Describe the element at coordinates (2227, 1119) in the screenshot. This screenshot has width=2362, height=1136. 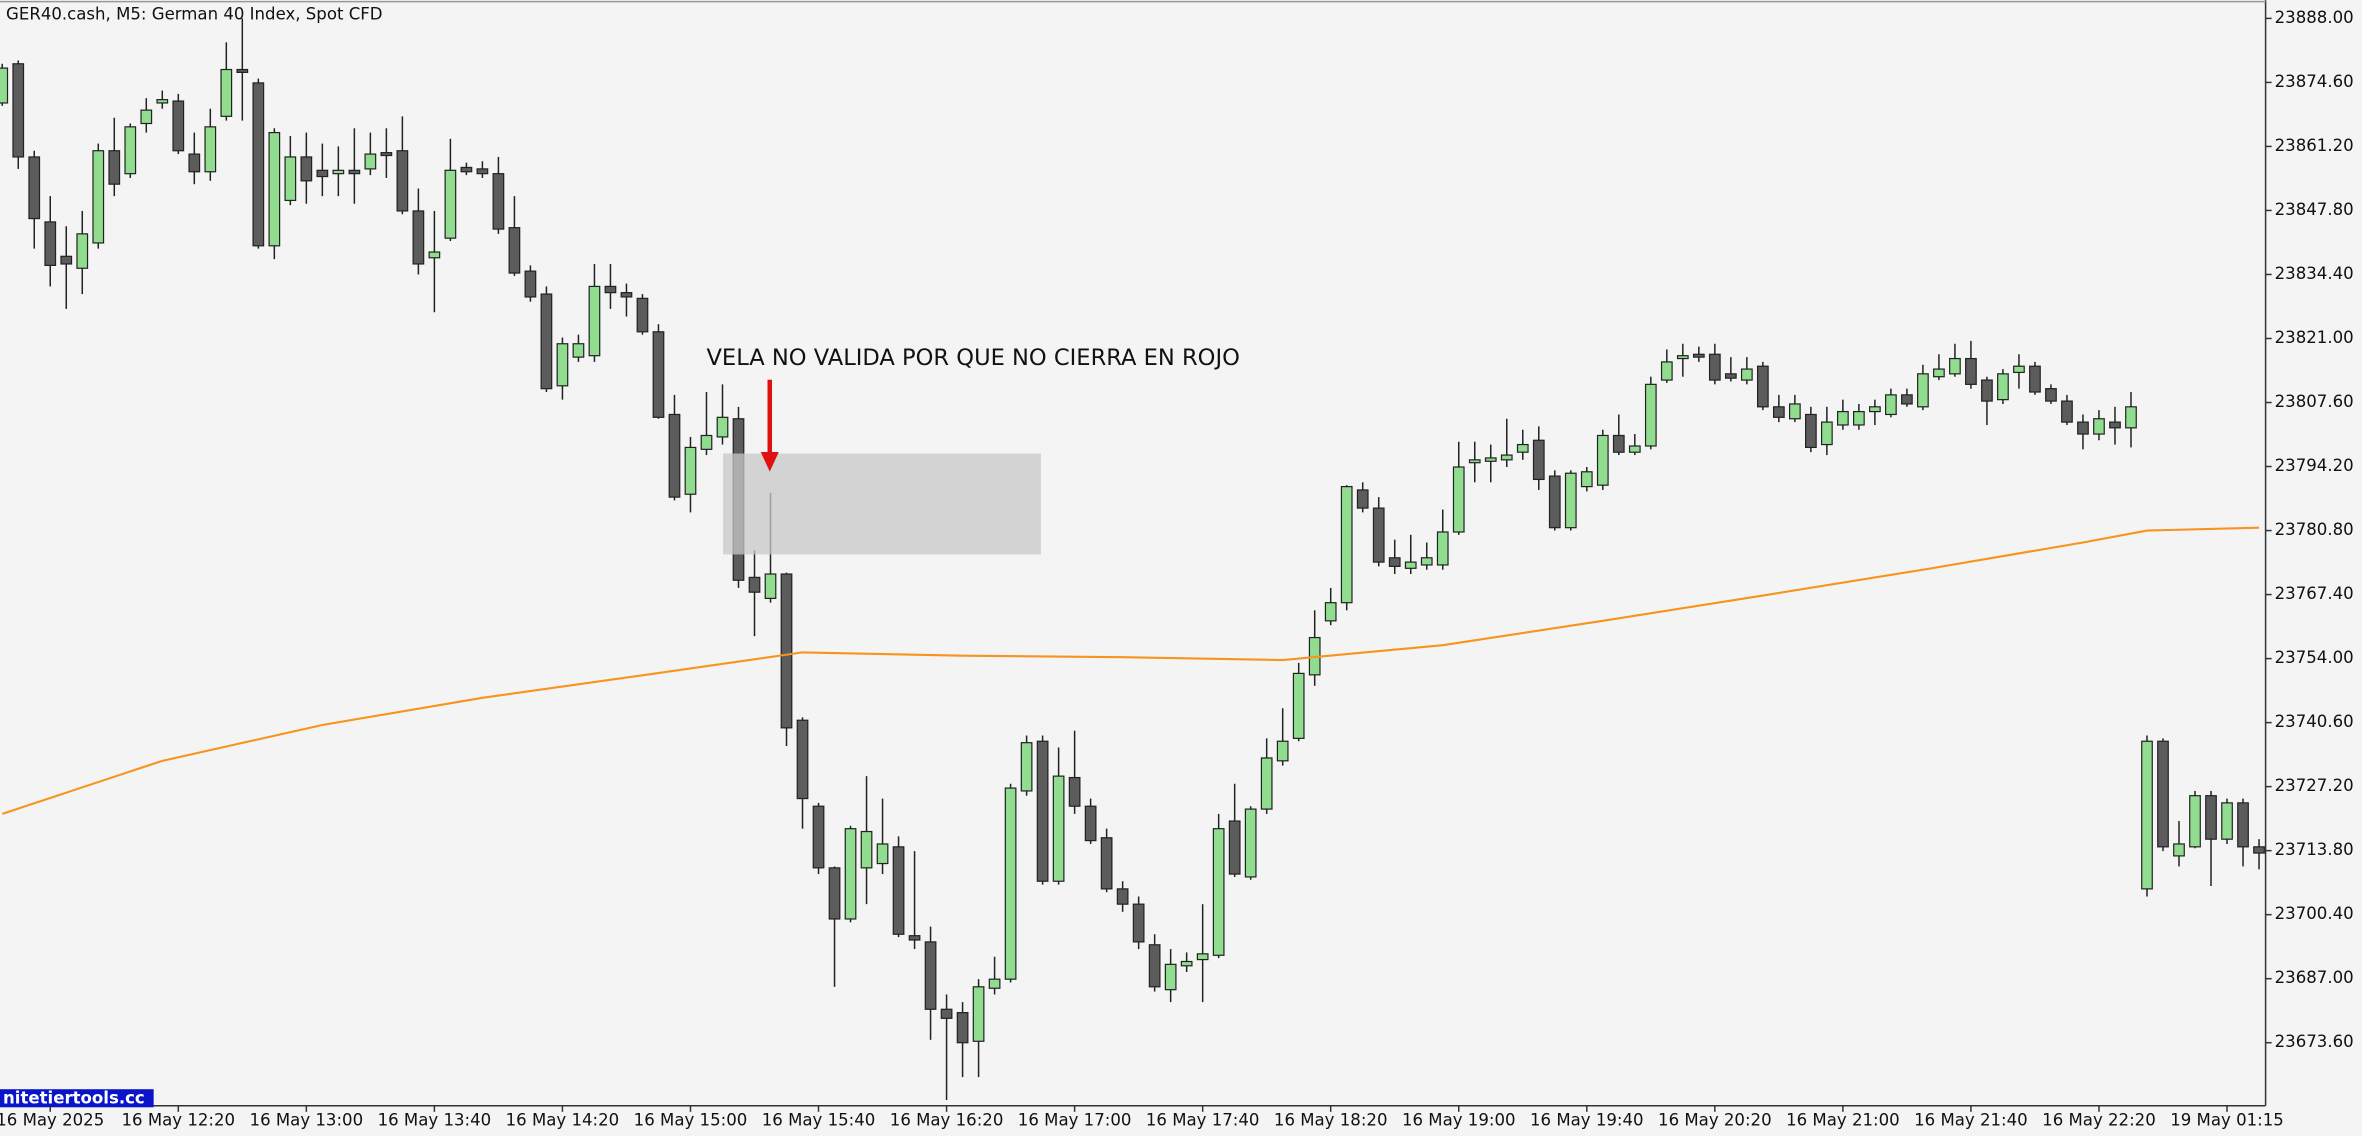
I see `x-tick-label: 19 May 01:15` at that location.